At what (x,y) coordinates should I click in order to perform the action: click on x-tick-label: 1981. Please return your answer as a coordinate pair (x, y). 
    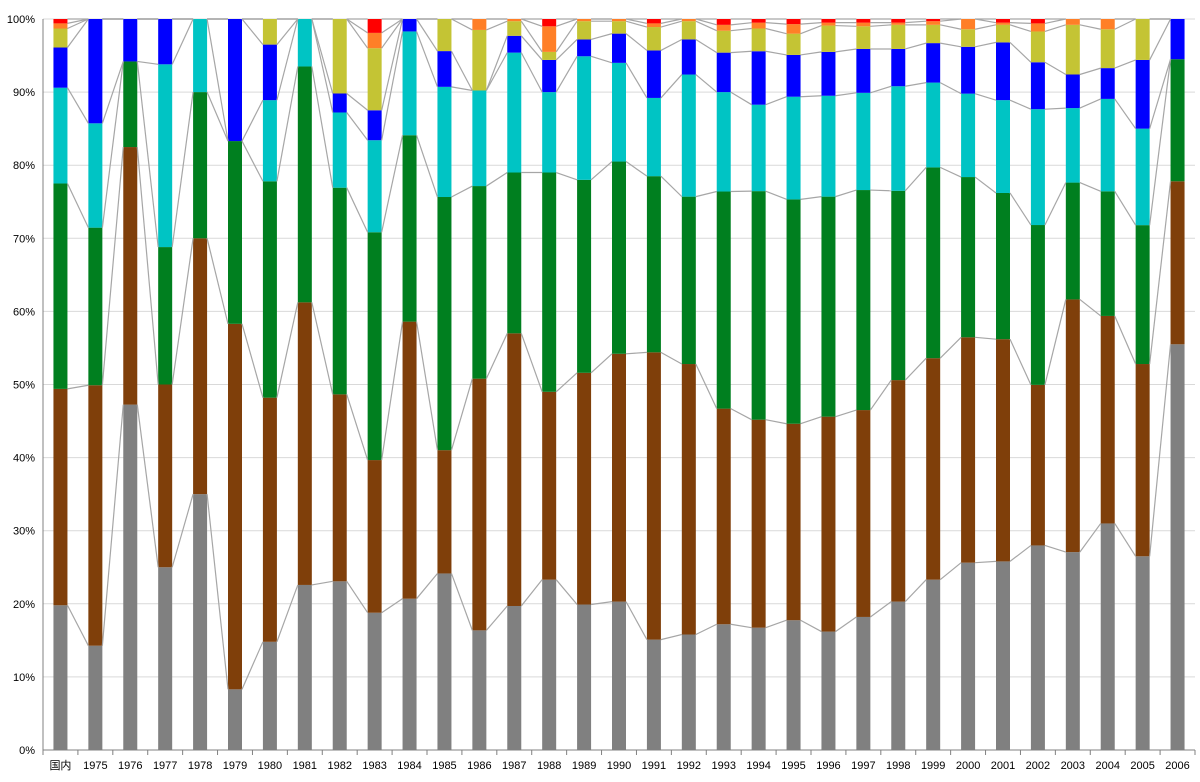
    Looking at the image, I should click on (305, 766).